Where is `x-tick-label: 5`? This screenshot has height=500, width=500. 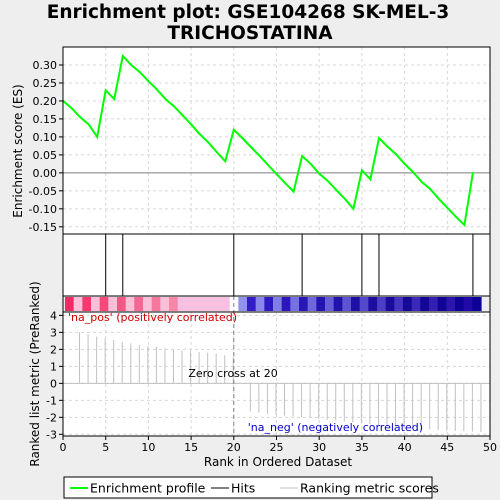
x-tick-label: 5 is located at coordinates (105, 447).